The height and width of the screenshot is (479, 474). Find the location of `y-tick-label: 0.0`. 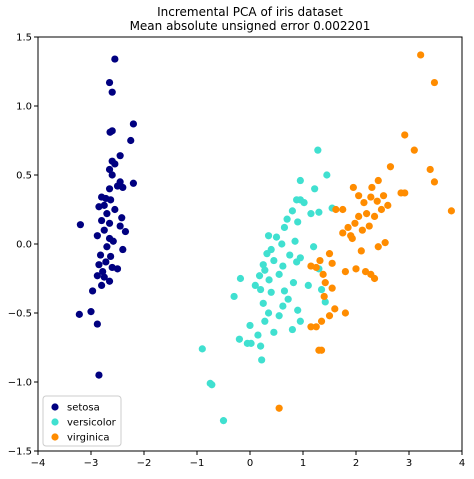

y-tick-label: 0.0 is located at coordinates (24, 245).